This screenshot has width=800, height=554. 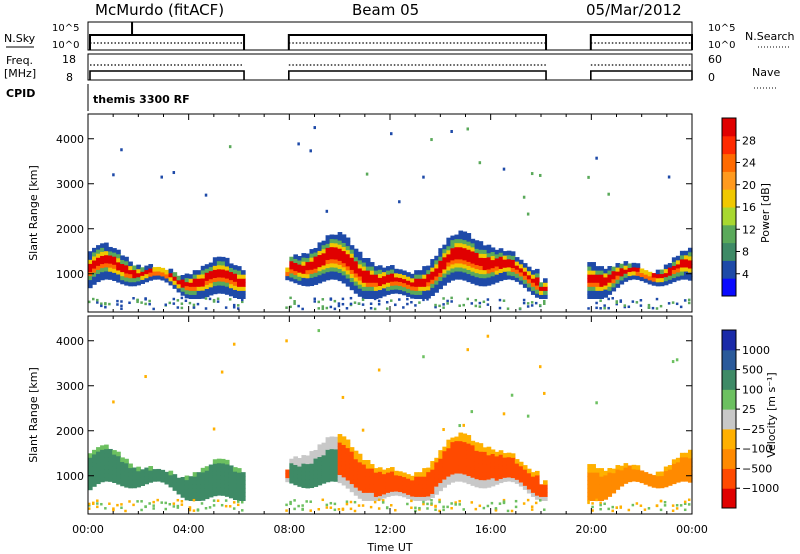 I want to click on colorbar-segment, so click(x=729, y=216).